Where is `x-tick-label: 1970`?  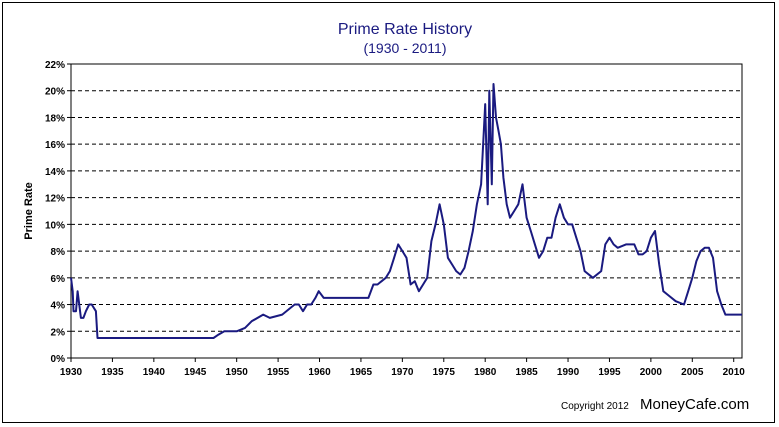
x-tick-label: 1970 is located at coordinates (402, 372).